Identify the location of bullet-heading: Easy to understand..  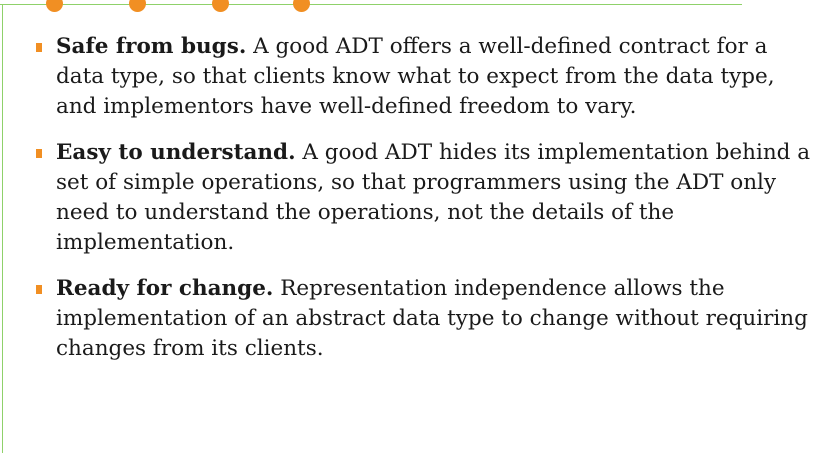
(176, 152).